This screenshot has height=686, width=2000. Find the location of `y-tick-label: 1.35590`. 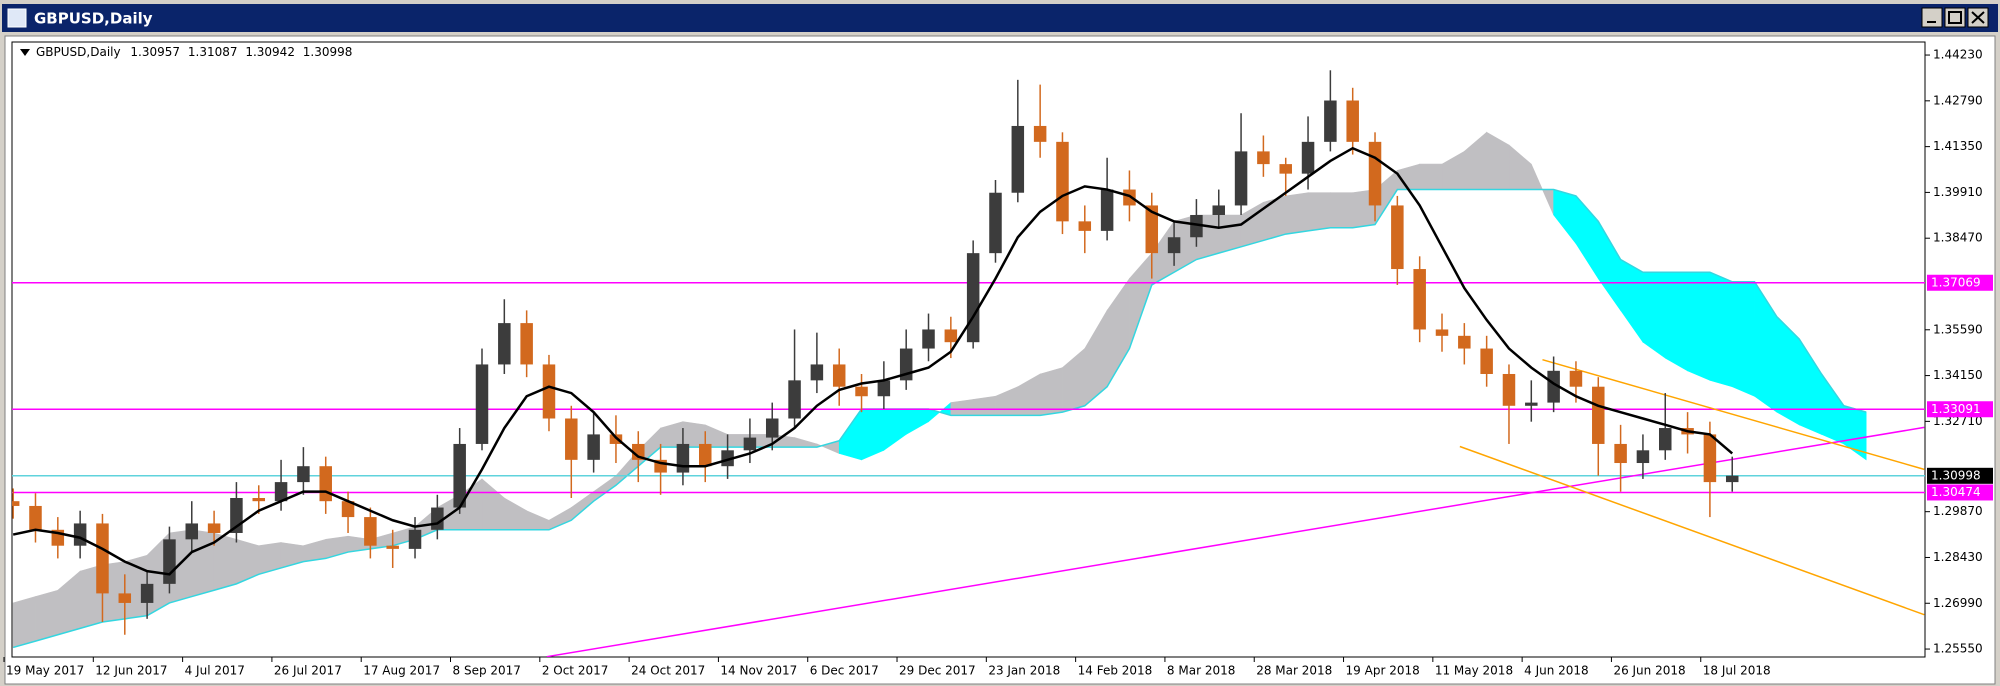

y-tick-label: 1.35590 is located at coordinates (1958, 329).